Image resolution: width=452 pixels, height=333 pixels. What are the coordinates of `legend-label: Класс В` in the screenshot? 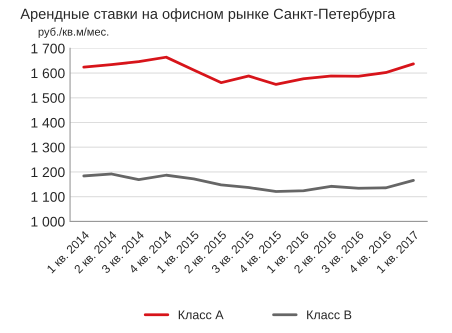 It's located at (329, 315).